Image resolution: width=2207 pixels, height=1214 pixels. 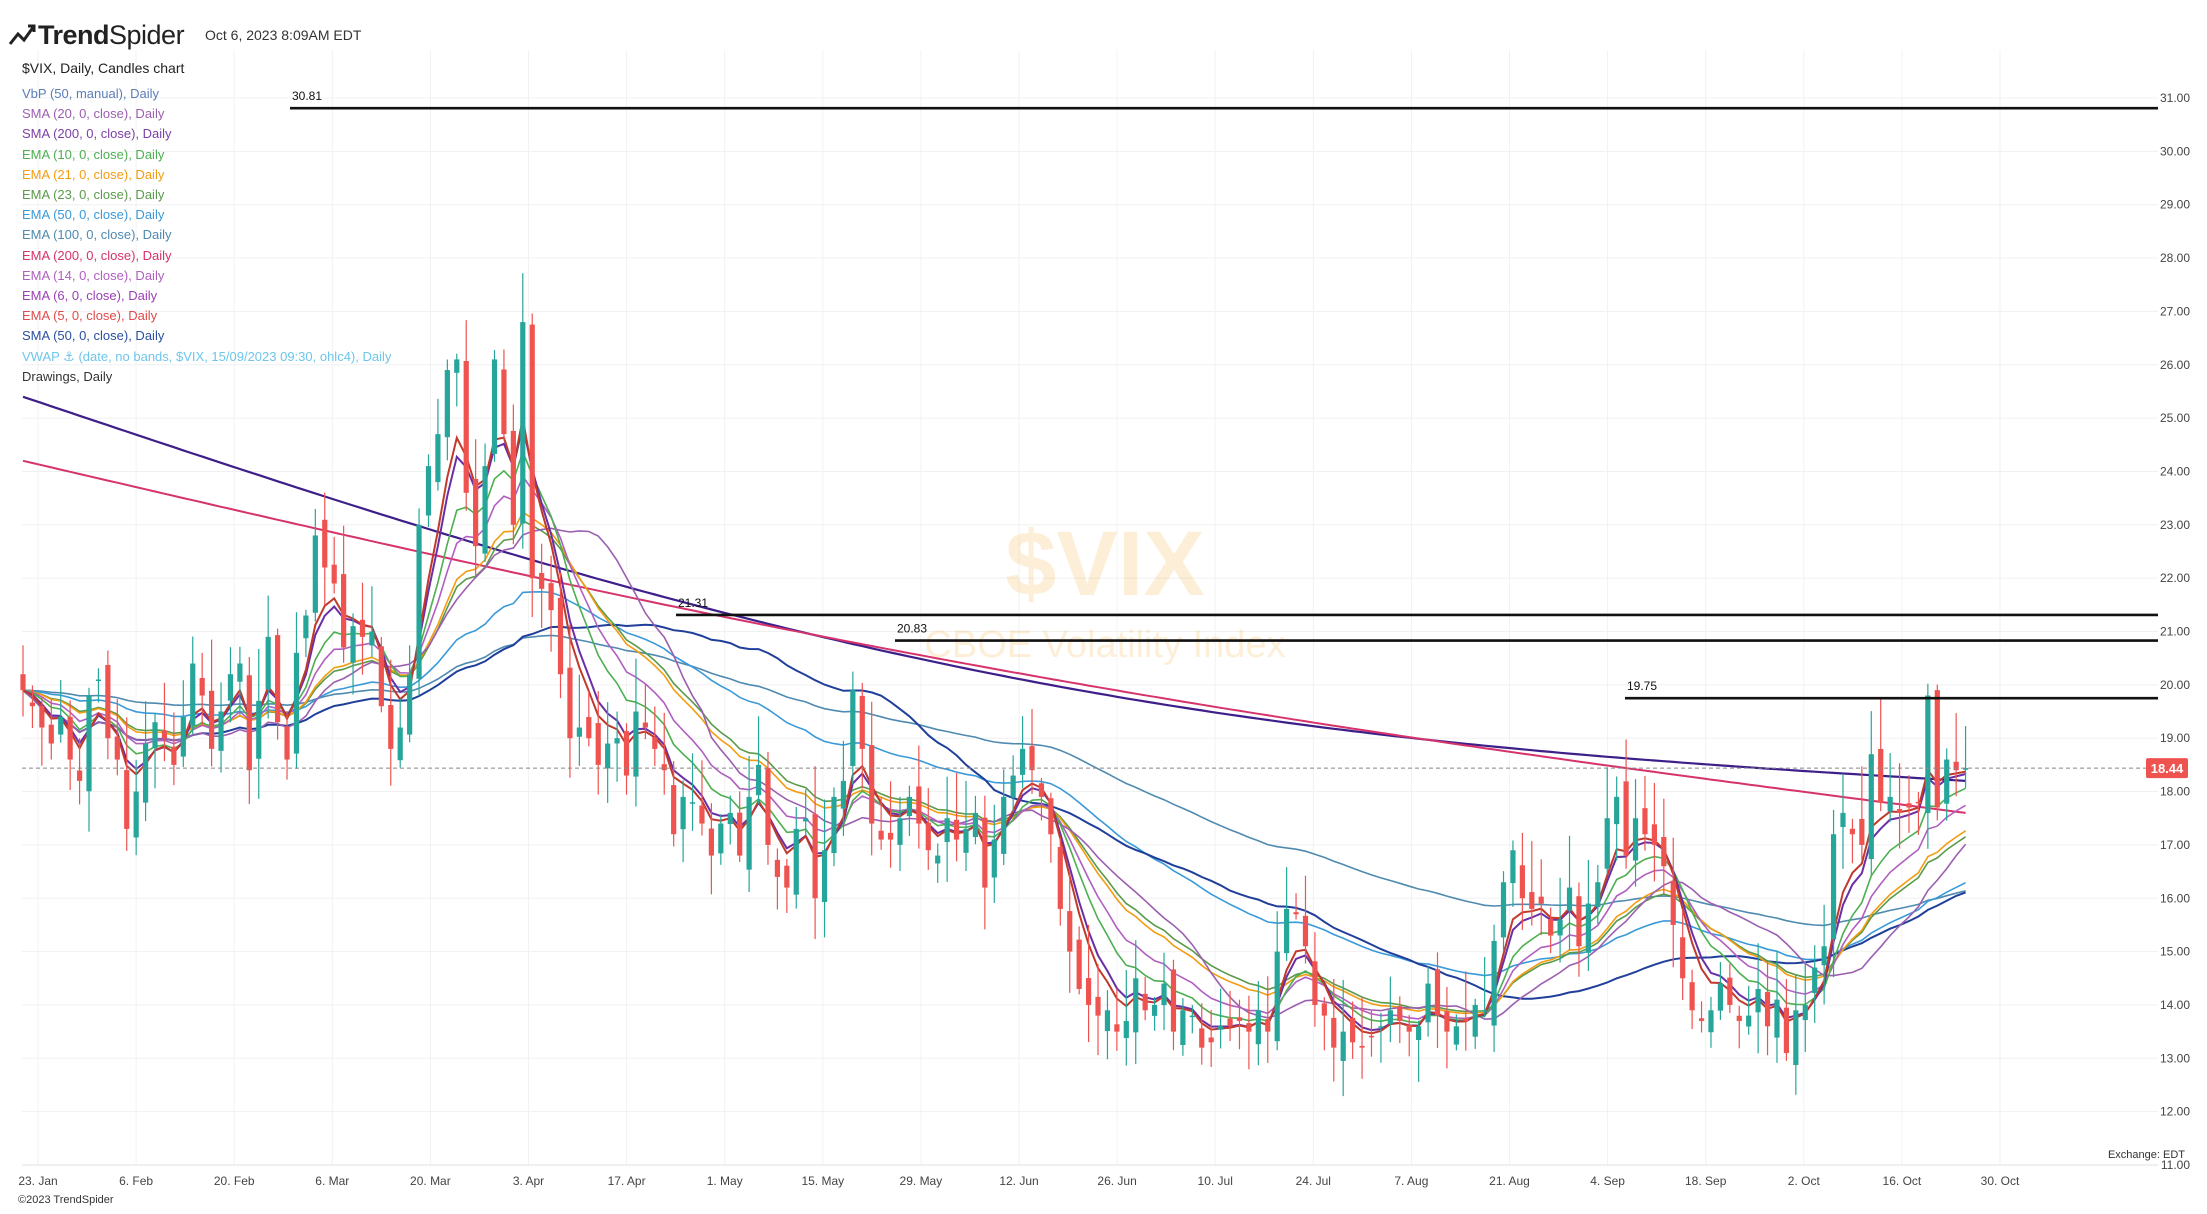 What do you see at coordinates (97, 235) in the screenshot?
I see `legend-item: EMA (100, 0, close), Daily` at bounding box center [97, 235].